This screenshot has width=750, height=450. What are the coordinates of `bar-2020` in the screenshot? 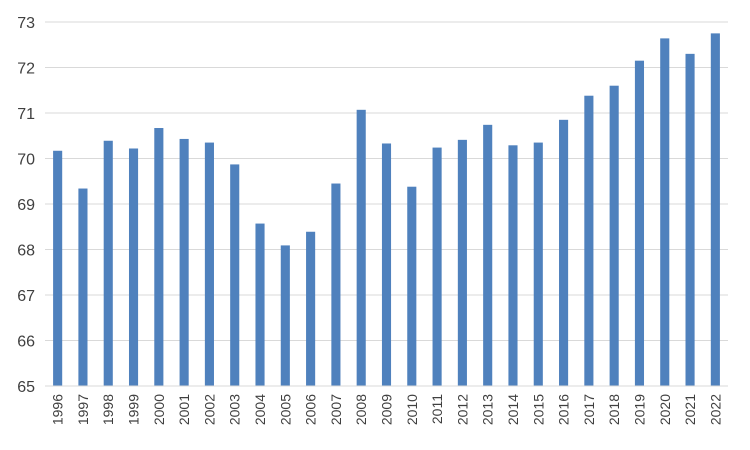 It's located at (665, 212).